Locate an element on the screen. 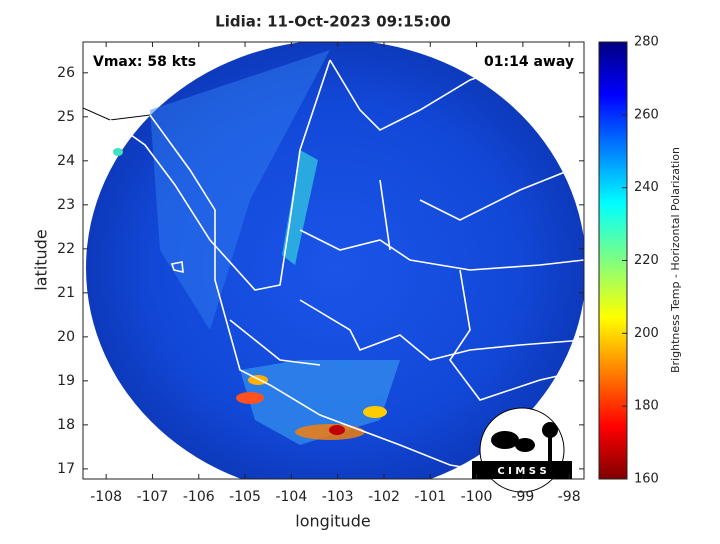 The width and height of the screenshot is (720, 544). colorbar-tick-label: 180 is located at coordinates (646, 406).